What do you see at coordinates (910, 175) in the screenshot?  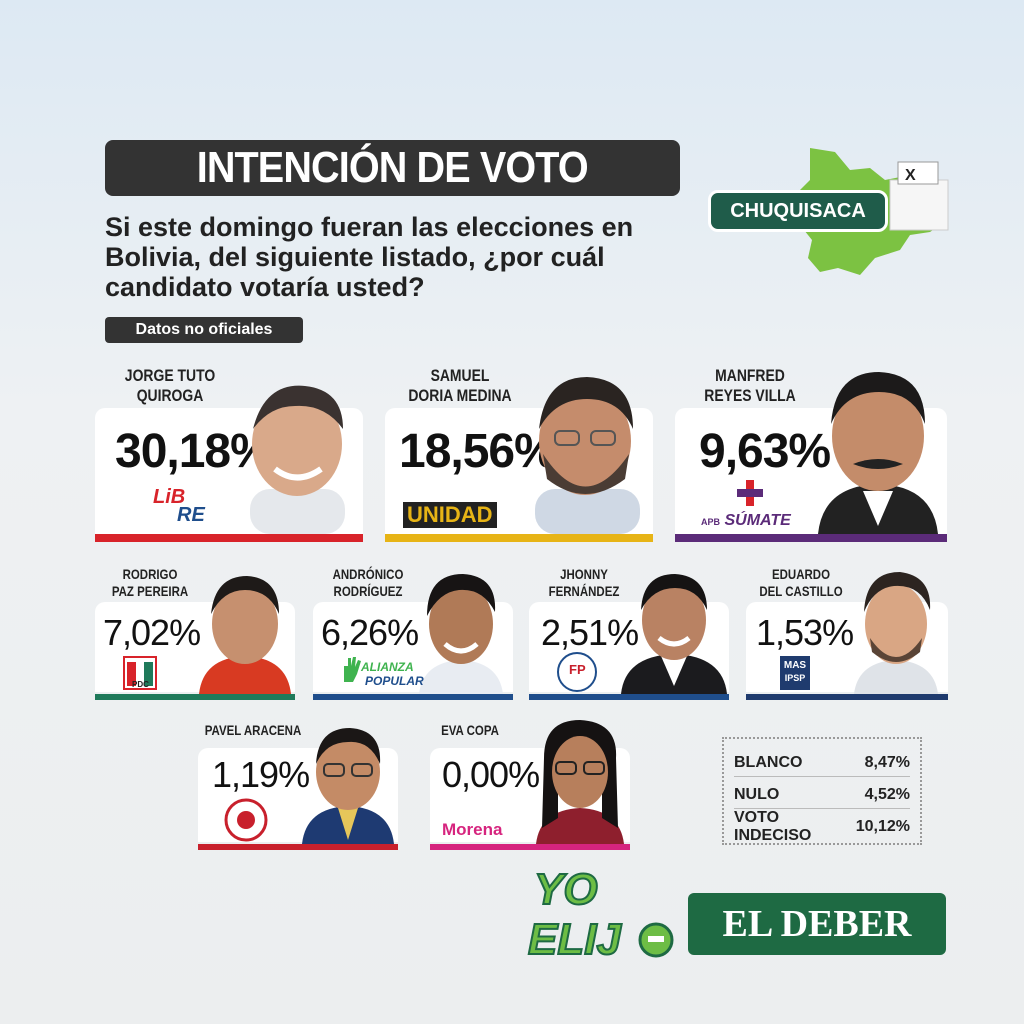 I see `ballot-mark: X` at bounding box center [910, 175].